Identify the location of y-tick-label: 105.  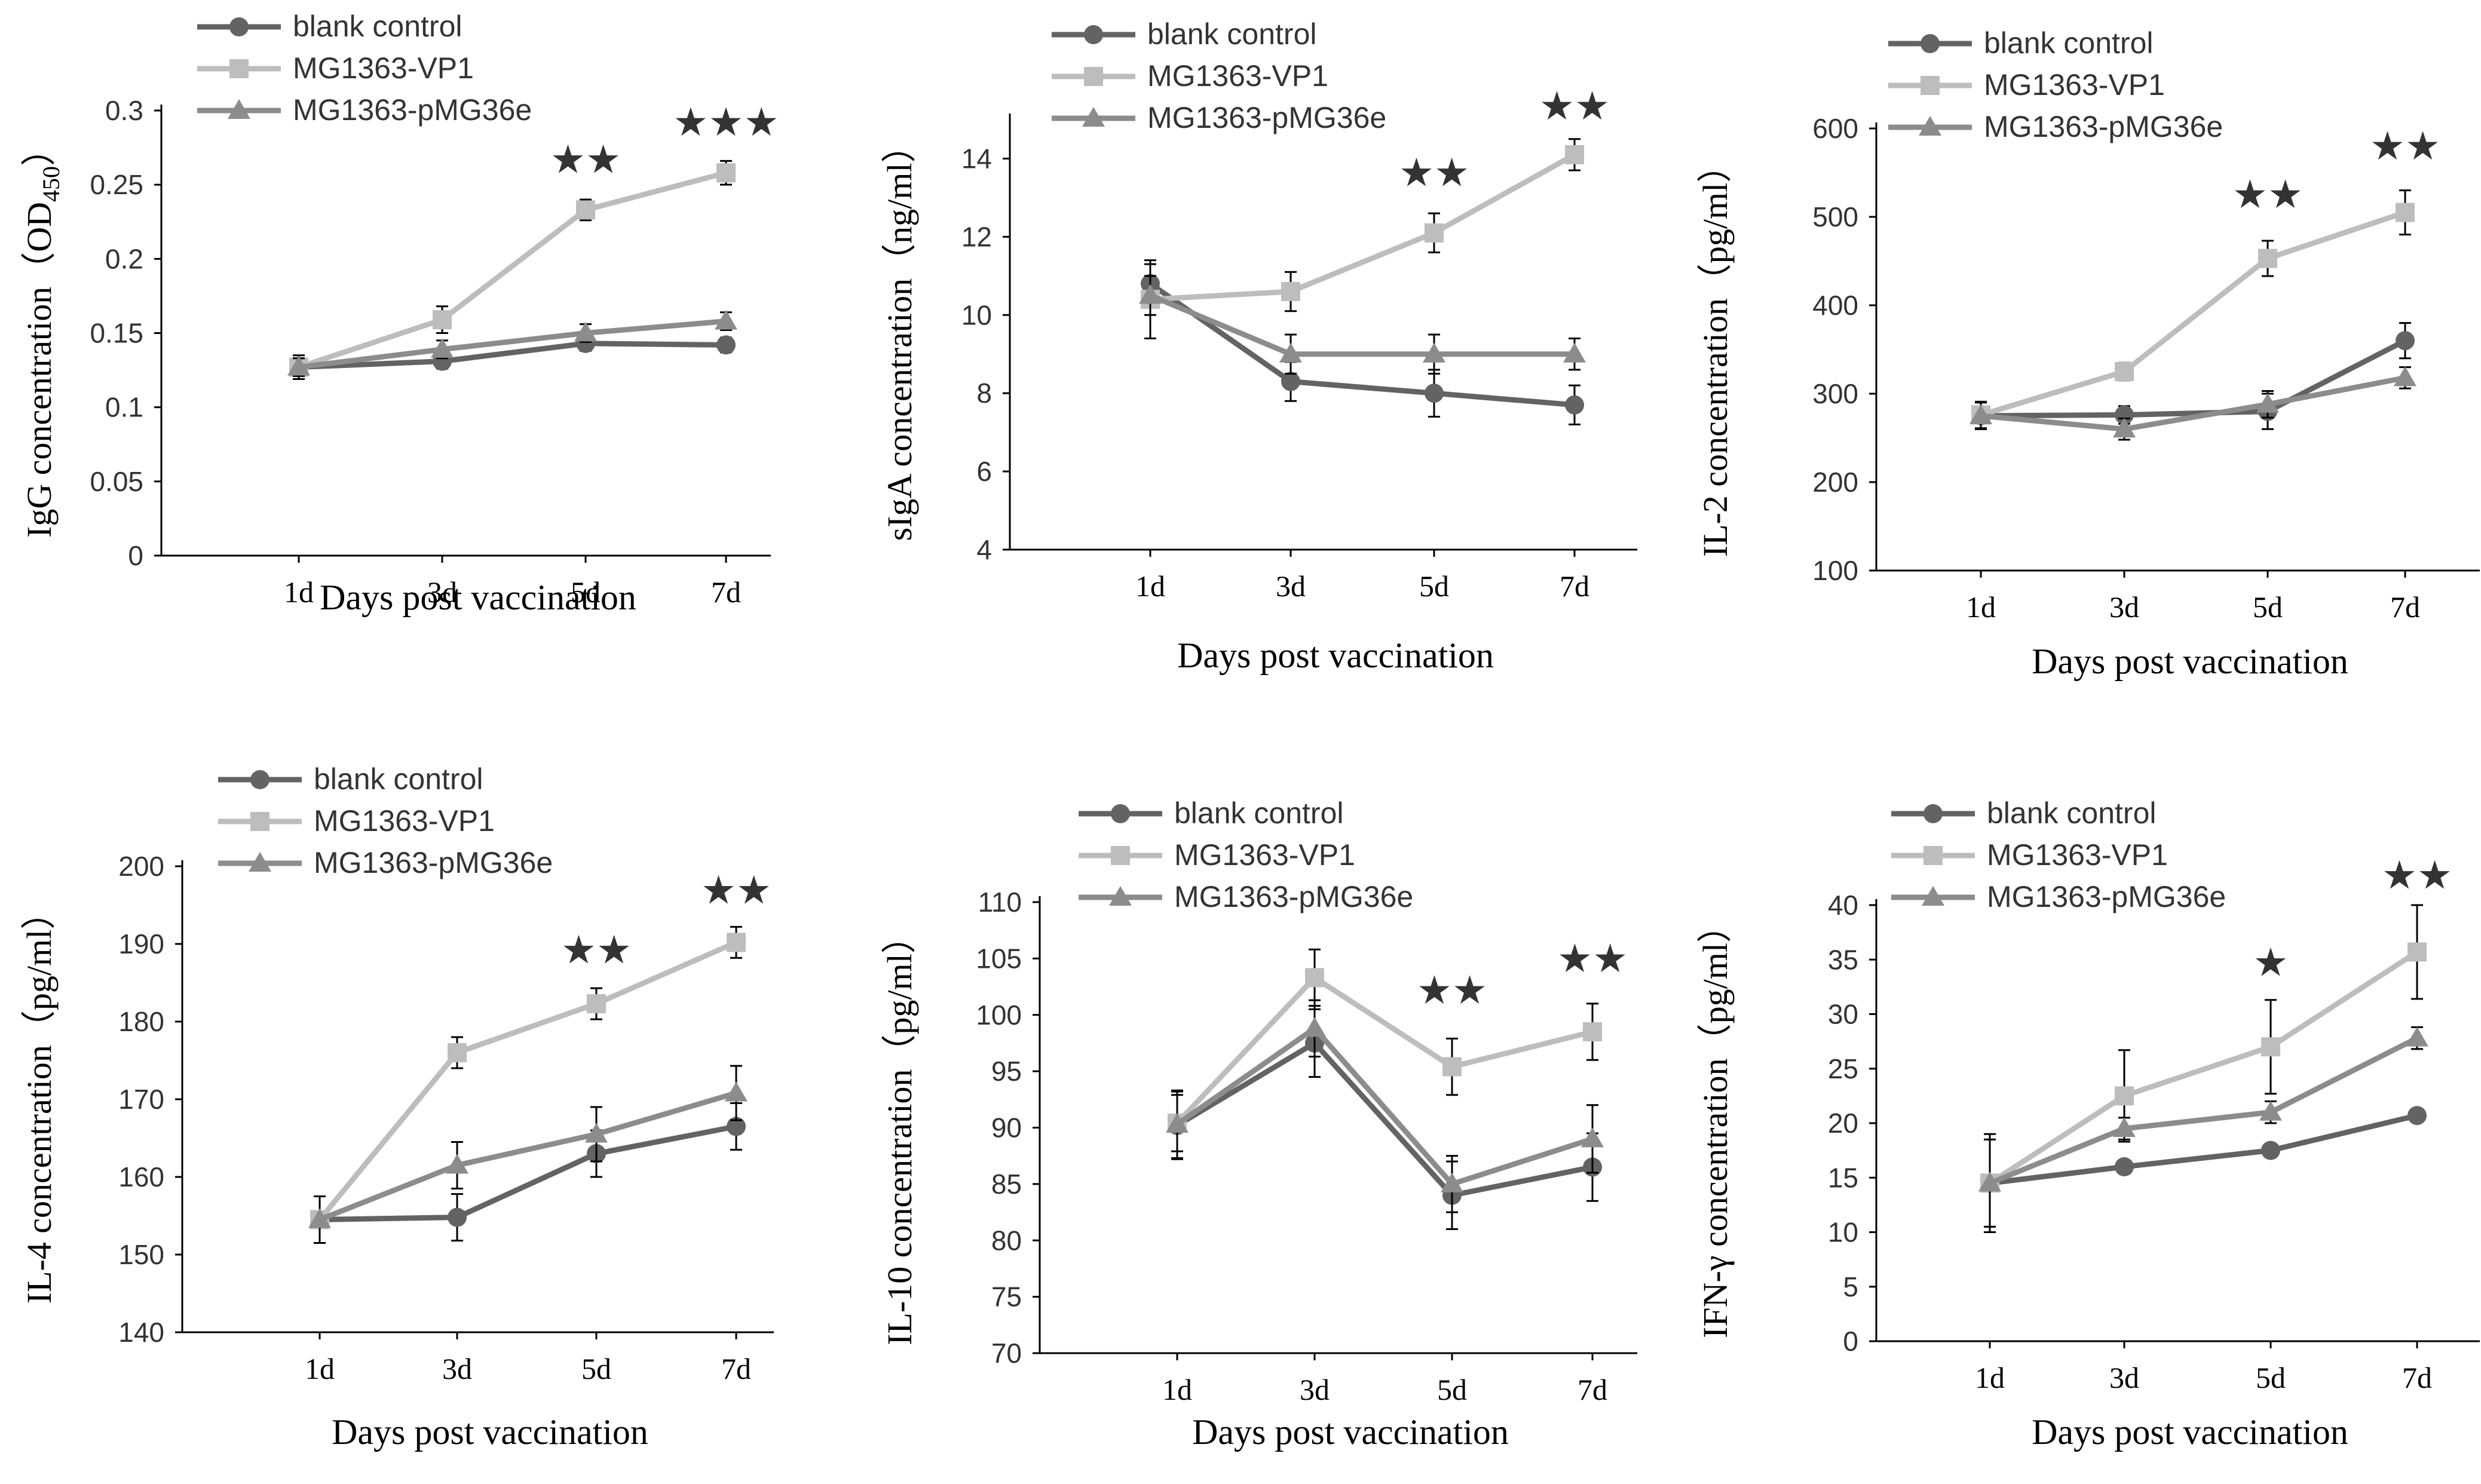
(999, 958).